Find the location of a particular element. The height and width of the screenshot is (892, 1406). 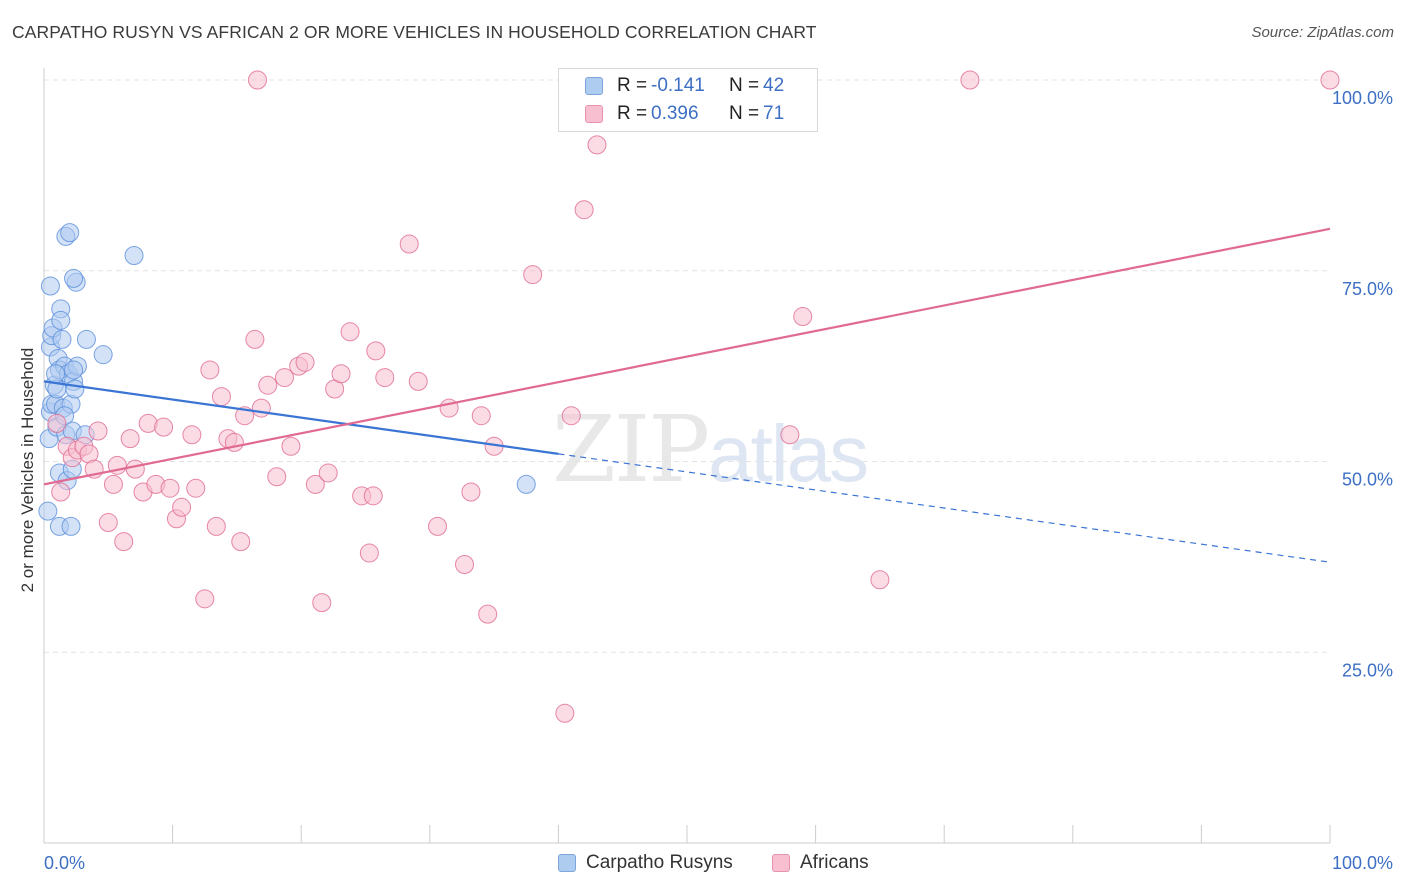

africans-legend-swatch is located at coordinates (781, 863).